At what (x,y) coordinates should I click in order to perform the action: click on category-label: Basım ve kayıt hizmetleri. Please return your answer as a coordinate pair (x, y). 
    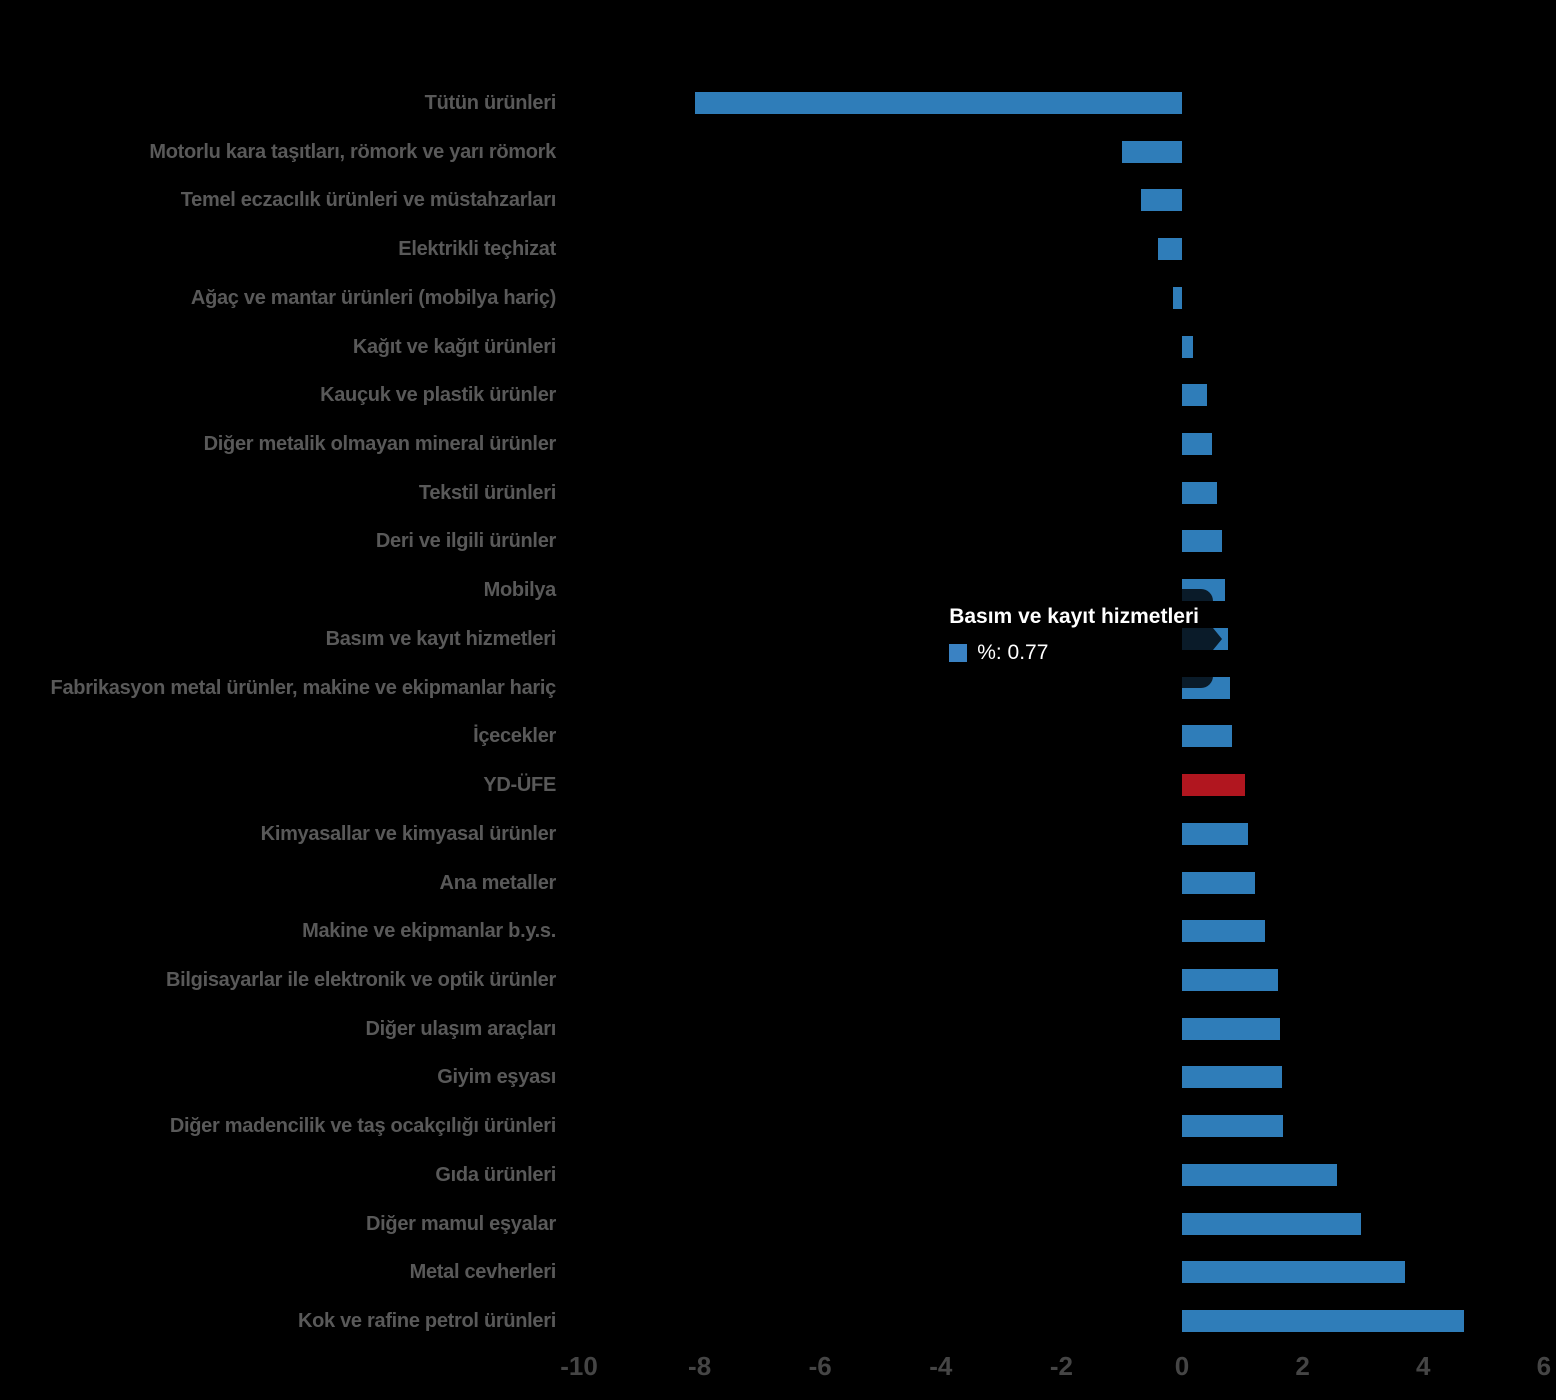
    Looking at the image, I should click on (441, 638).